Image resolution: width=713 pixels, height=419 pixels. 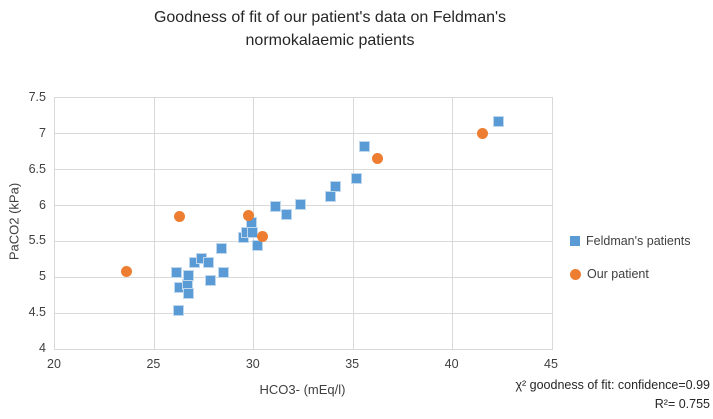 I want to click on legend-square-marker-icon, so click(x=575, y=241).